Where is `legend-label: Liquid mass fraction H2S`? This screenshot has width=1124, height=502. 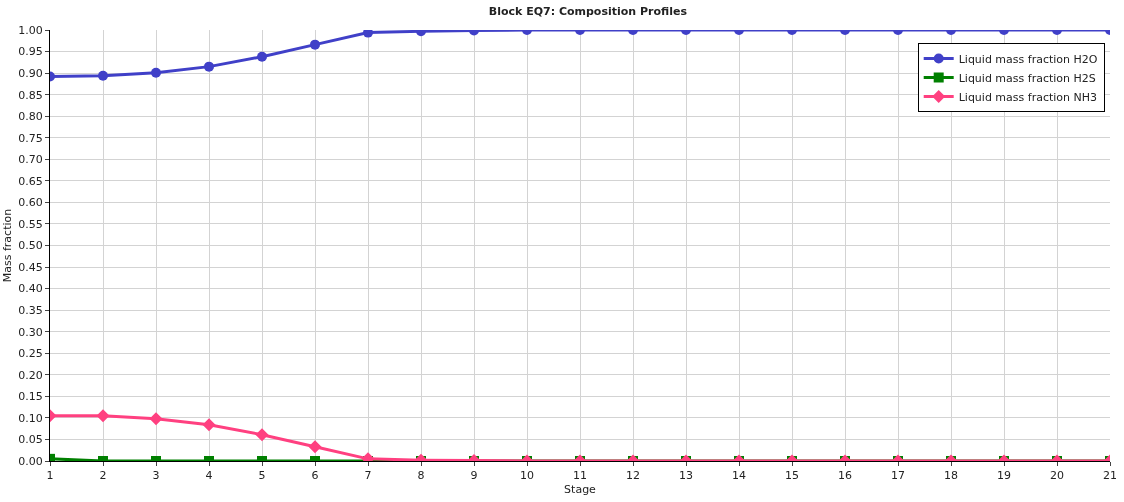 legend-label: Liquid mass fraction H2S is located at coordinates (1027, 78).